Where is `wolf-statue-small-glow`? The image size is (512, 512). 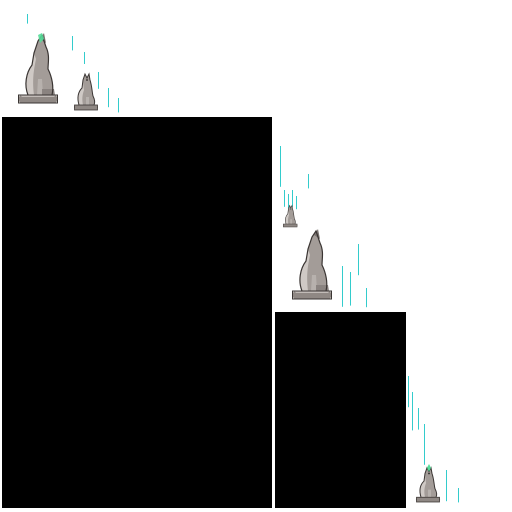 wolf-statue-small-glow is located at coordinates (428, 483).